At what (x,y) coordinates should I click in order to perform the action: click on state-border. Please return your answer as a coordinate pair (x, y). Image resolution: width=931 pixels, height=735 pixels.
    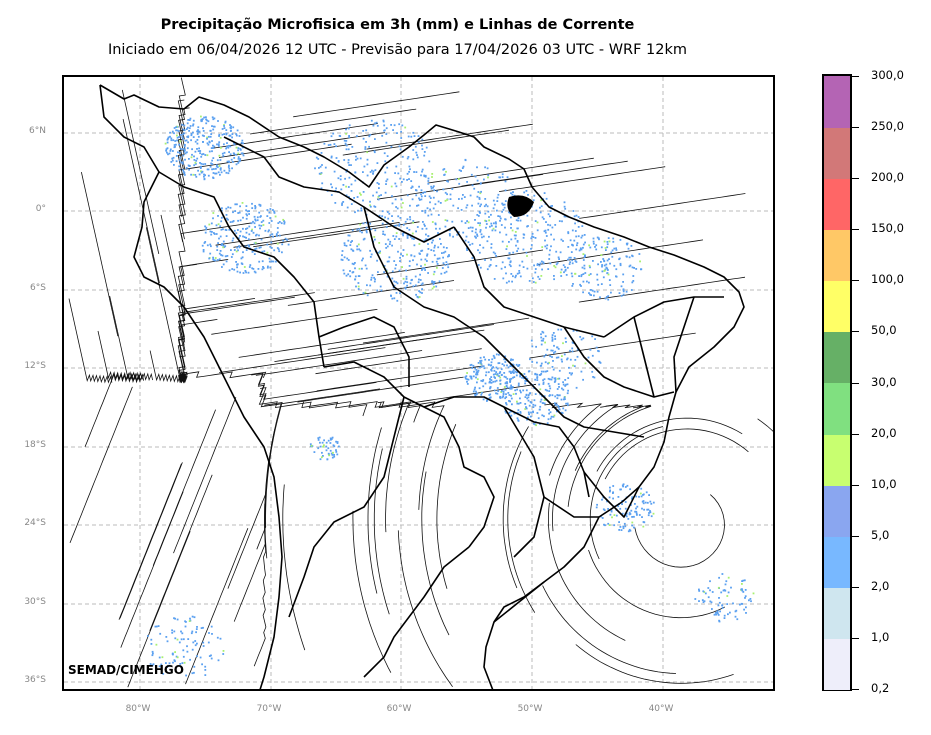
    Looking at the image, I should click on (444, 292).